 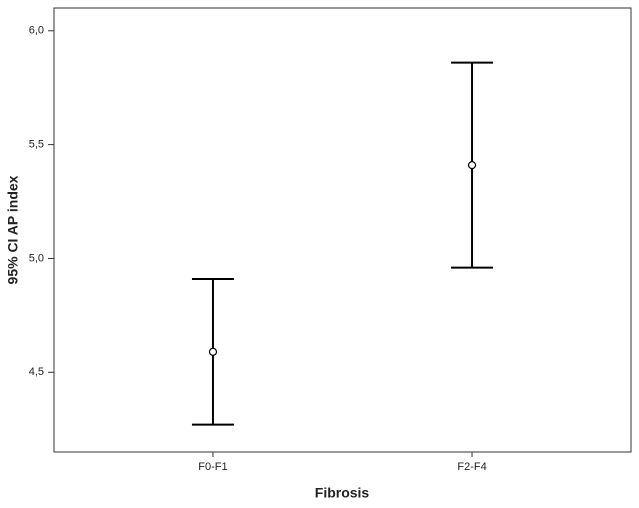 I want to click on y-tick-label: 4,5, so click(x=36, y=372).